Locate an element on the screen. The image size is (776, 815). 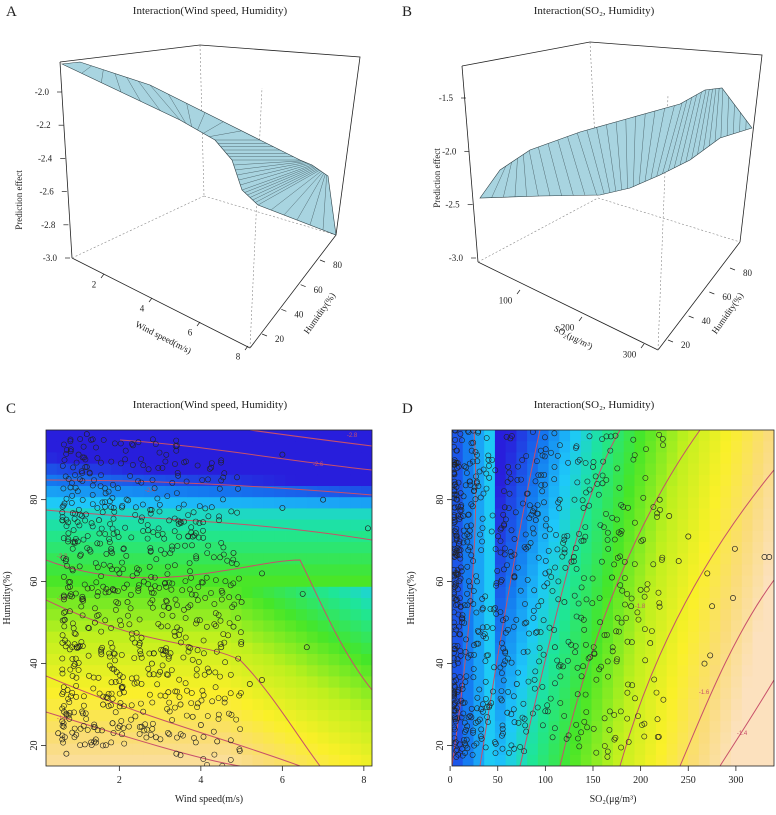
panel-b-y-tick-label: 80 is located at coordinates (748, 273).